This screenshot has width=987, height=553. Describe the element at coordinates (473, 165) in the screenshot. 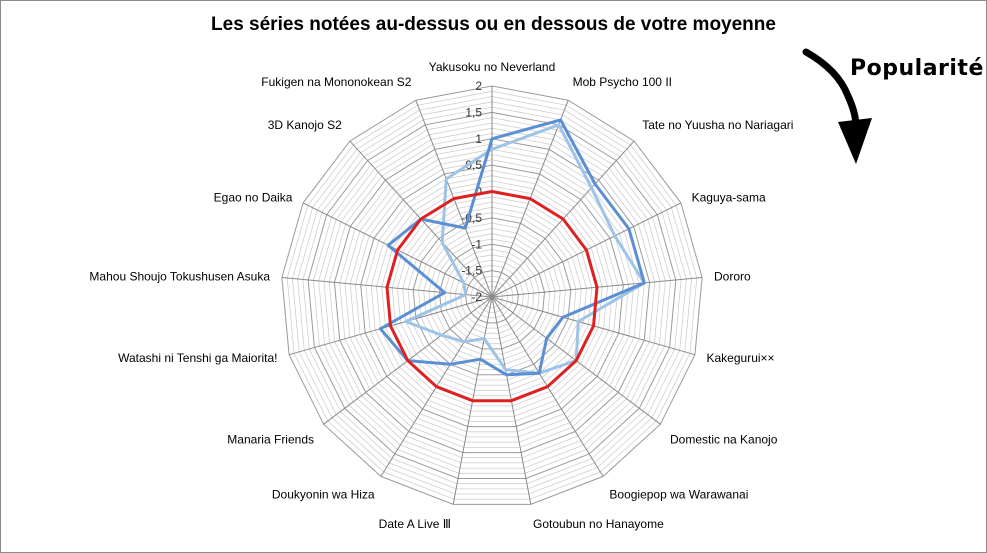

I see `radial-tick-label: 0,5` at that location.